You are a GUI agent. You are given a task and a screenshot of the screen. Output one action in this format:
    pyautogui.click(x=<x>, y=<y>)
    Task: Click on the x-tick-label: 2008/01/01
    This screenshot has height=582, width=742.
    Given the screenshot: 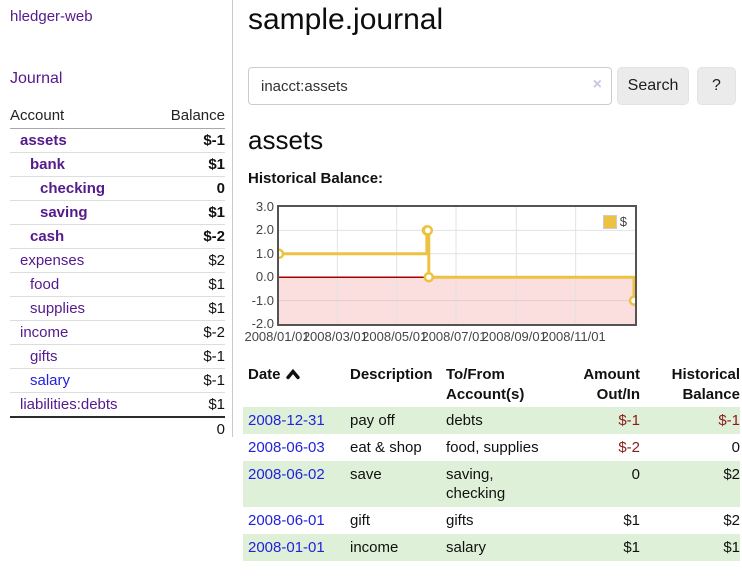 What is the action you would take?
    pyautogui.click(x=277, y=336)
    